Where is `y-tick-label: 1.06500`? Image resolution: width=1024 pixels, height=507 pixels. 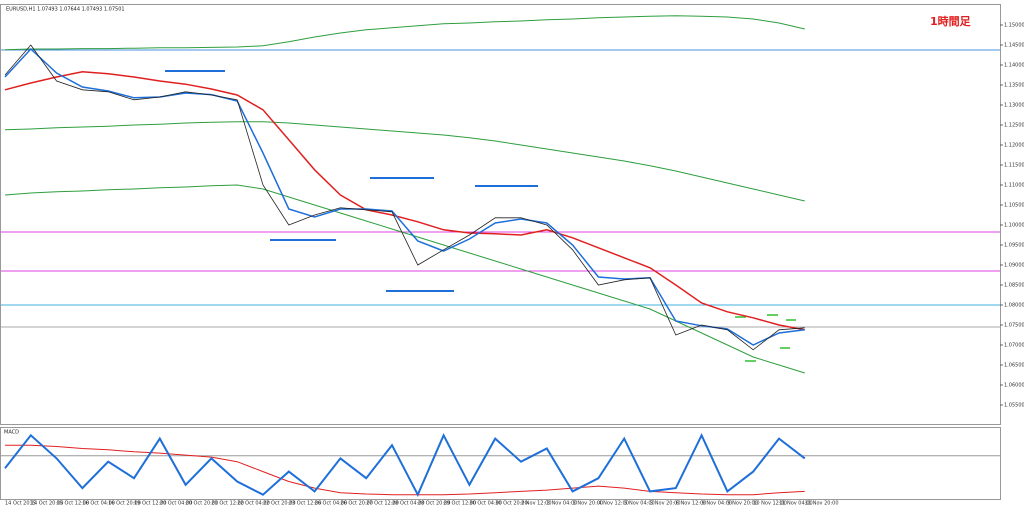 y-tick-label: 1.06500 is located at coordinates (1014, 366).